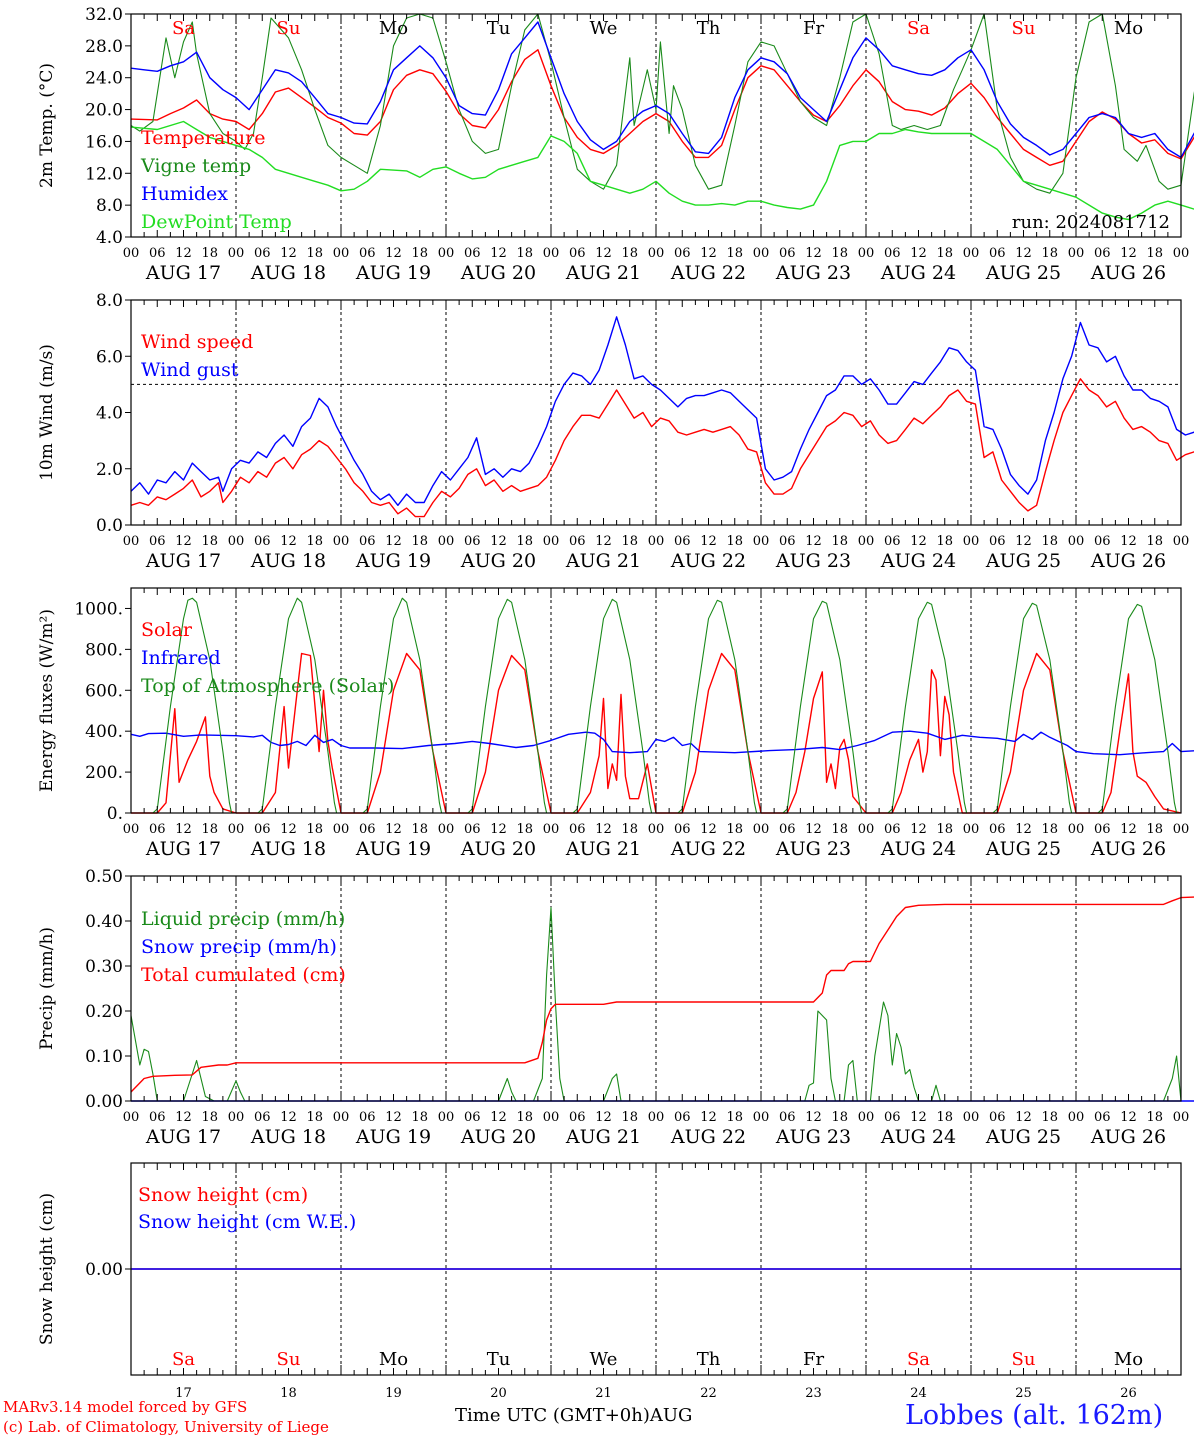 The width and height of the screenshot is (1194, 1440). I want to click on weekday-label-top: Mo, so click(1128, 28).